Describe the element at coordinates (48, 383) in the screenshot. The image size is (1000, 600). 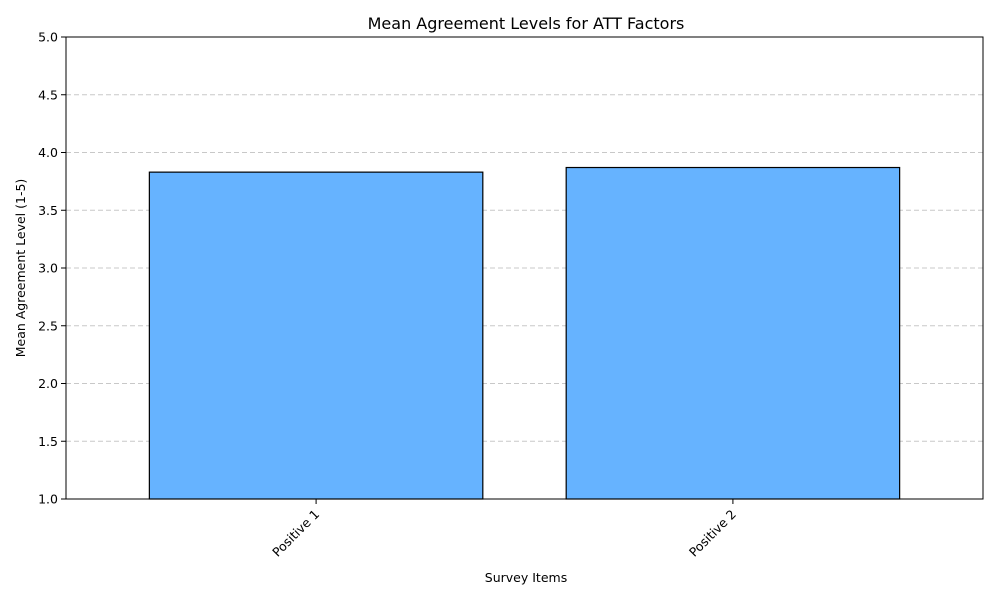
I see `y-tick-label: 2.0` at that location.